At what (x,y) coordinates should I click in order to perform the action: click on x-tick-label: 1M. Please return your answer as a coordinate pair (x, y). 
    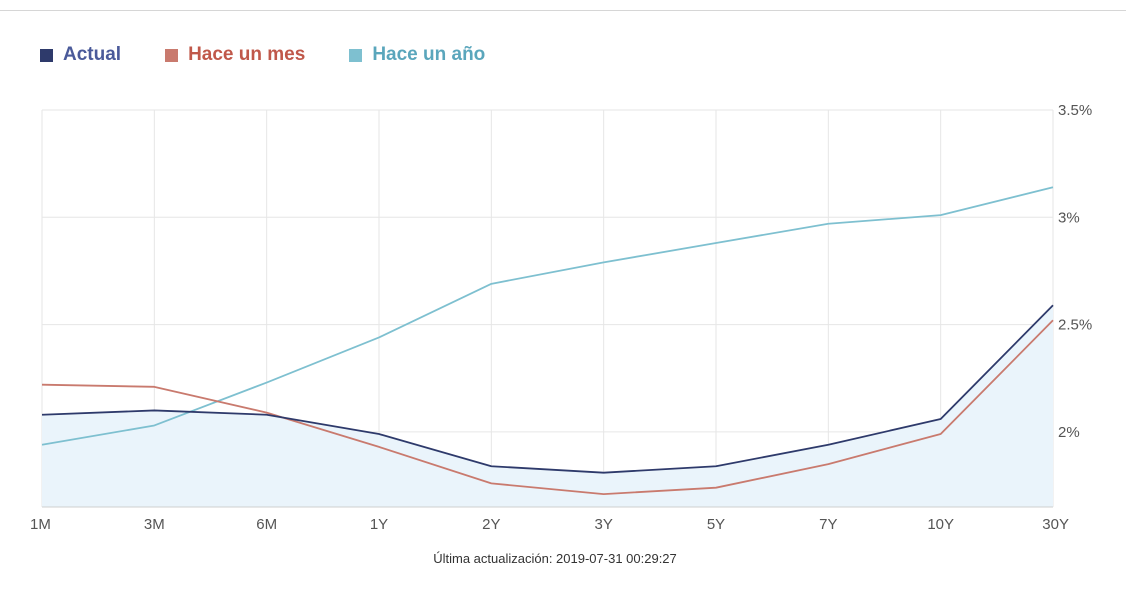
    Looking at the image, I should click on (40, 524).